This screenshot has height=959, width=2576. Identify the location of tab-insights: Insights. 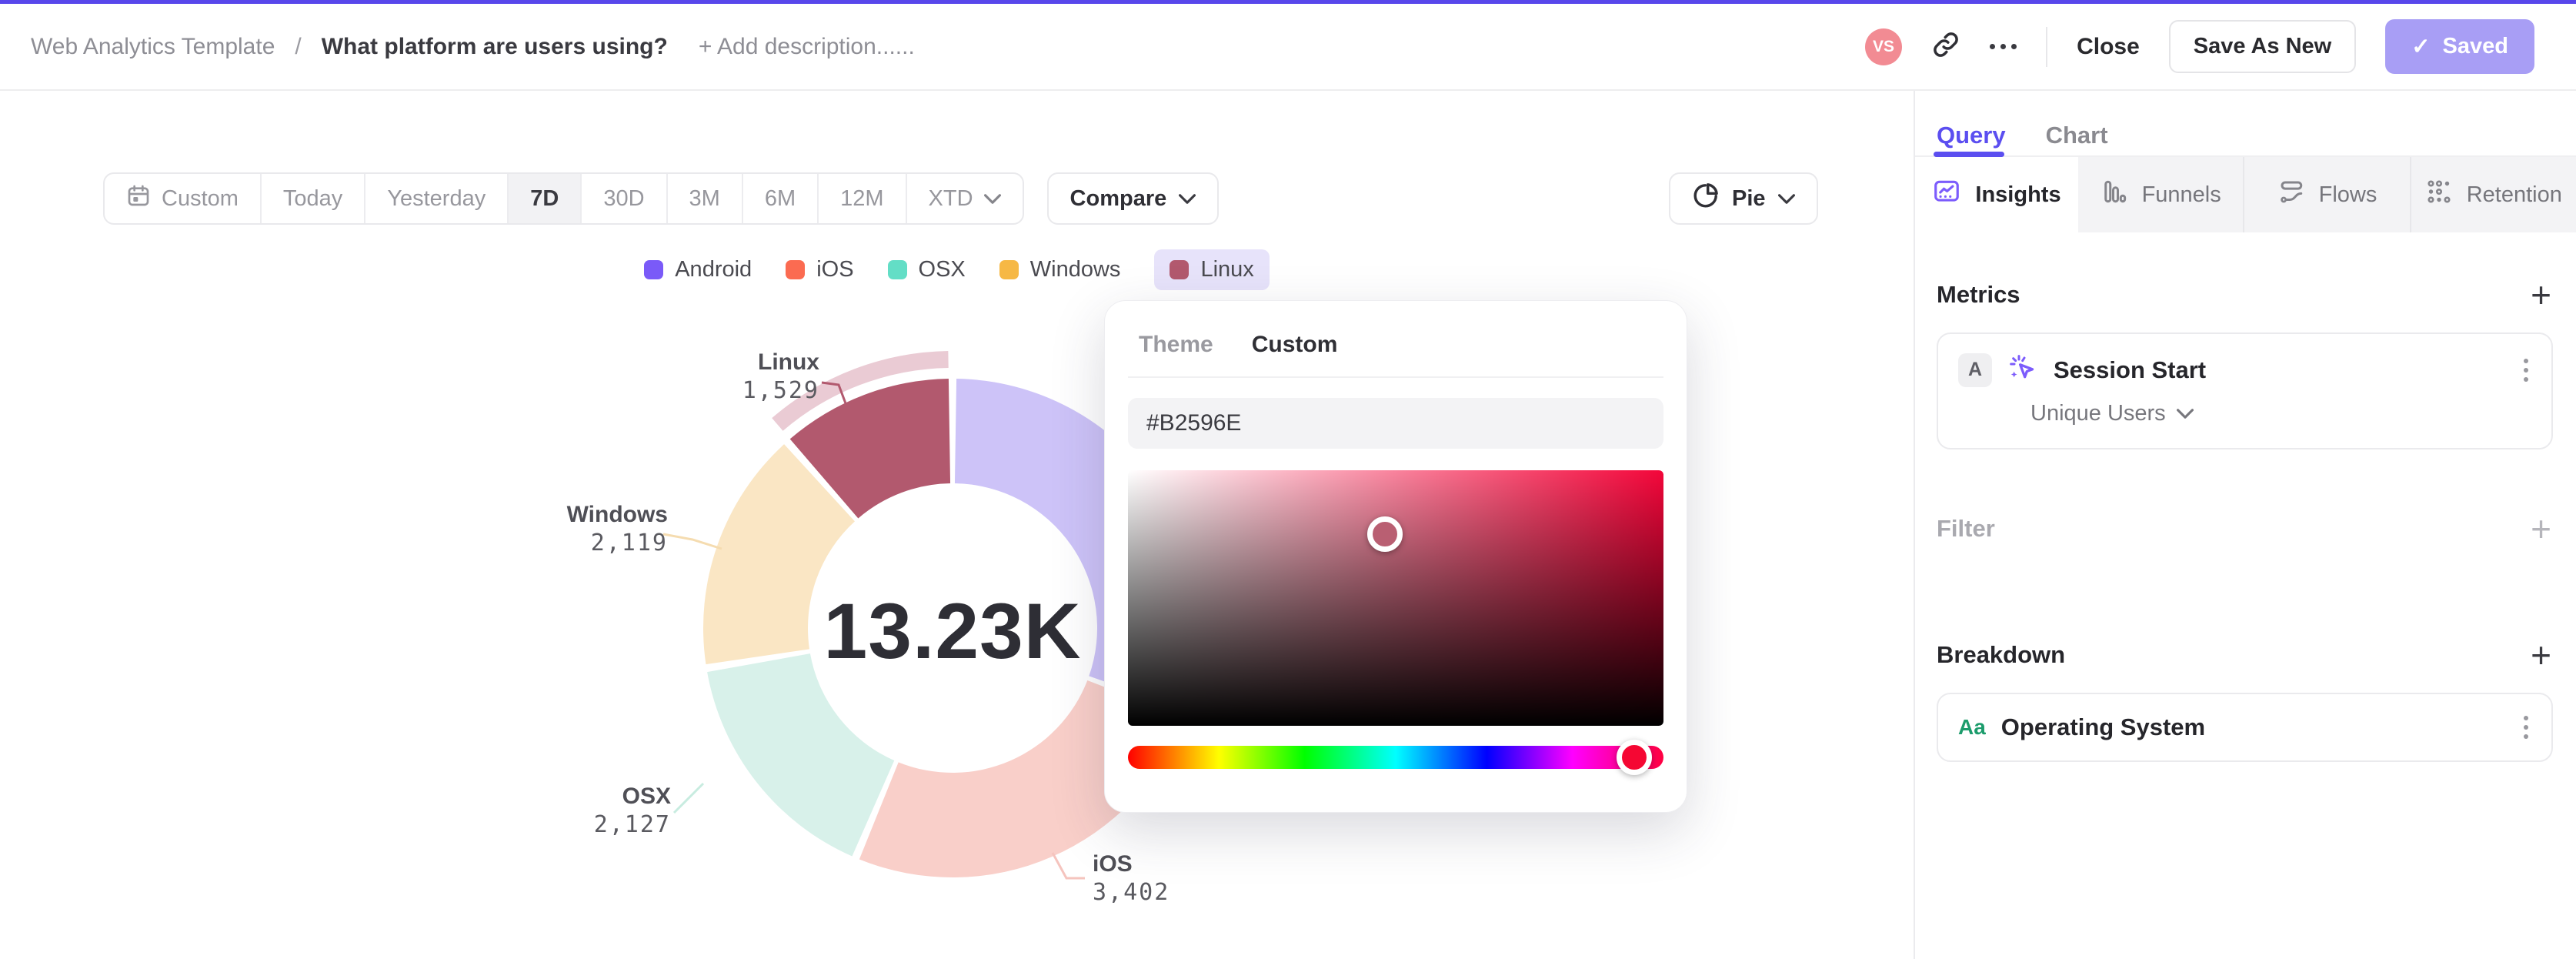
(1997, 194).